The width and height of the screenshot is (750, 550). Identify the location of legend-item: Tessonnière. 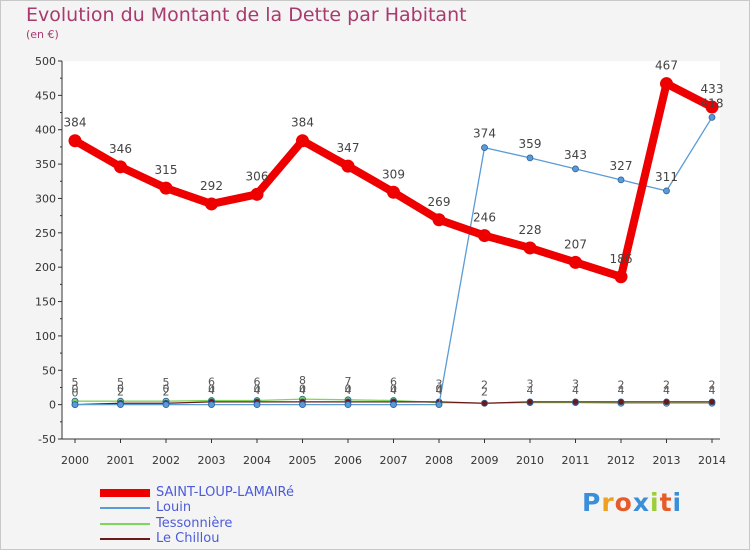
(197, 524).